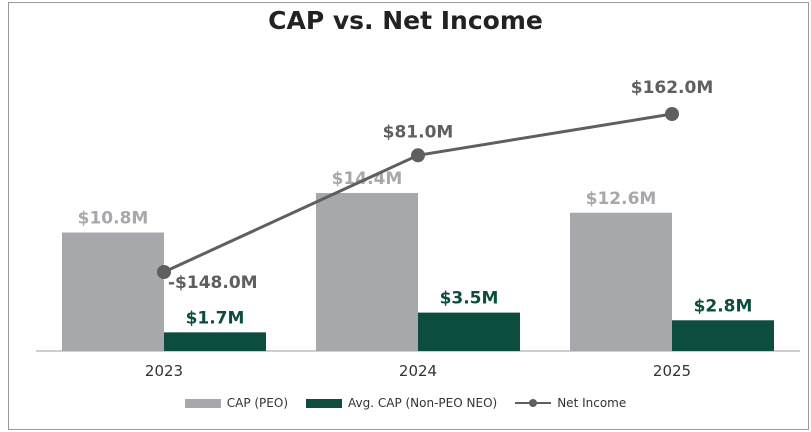 This screenshot has height=432, width=811. I want to click on data-label-net-income-2023: -$148.0M, so click(213, 283).